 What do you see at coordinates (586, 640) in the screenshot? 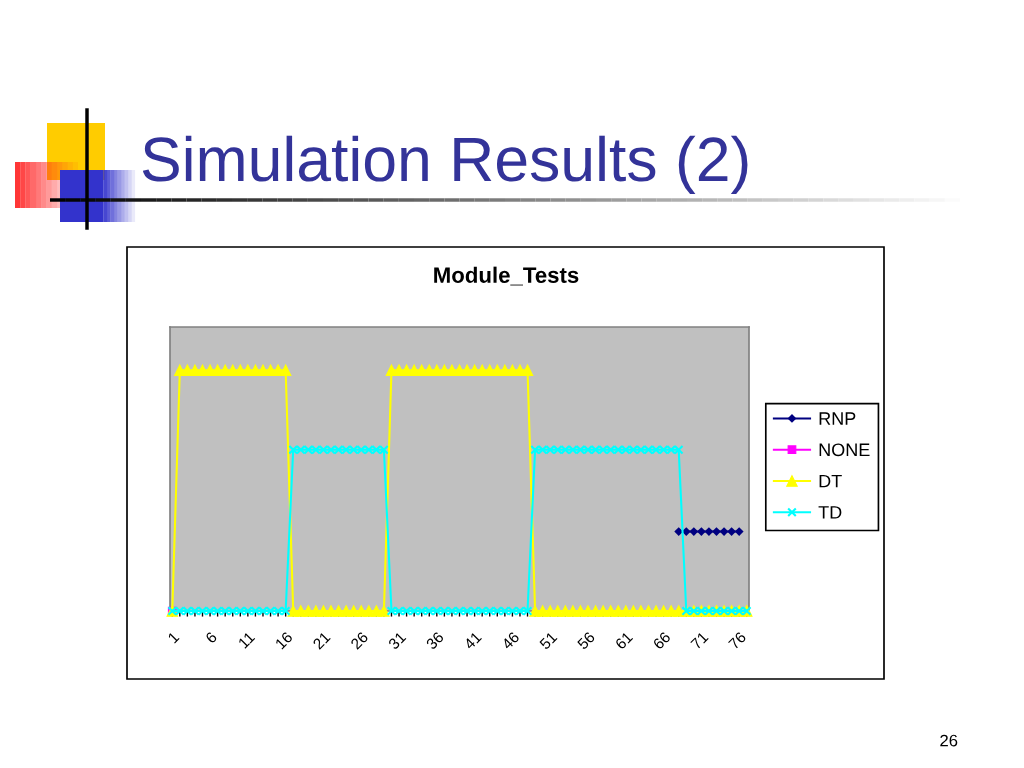
I see `x-tick-label: 56` at bounding box center [586, 640].